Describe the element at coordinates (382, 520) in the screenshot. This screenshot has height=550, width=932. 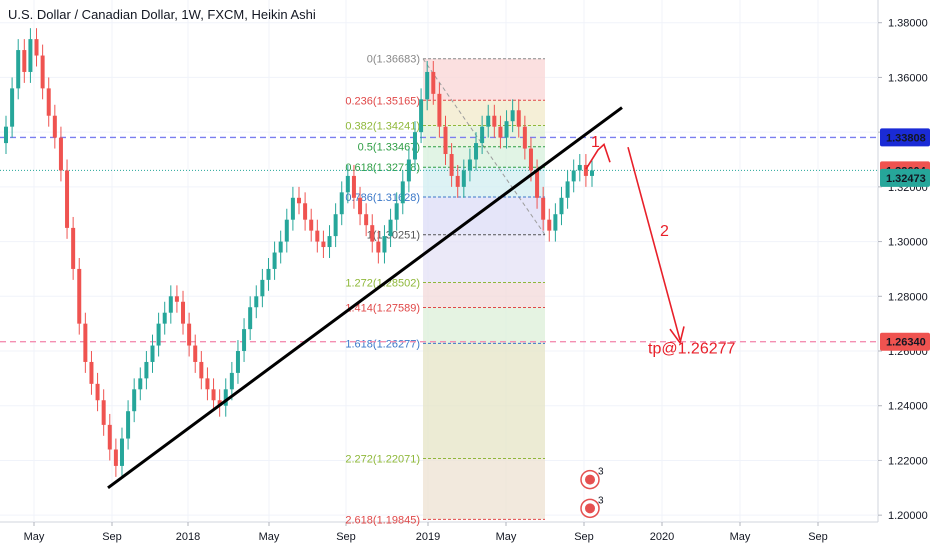
I see `fib-level-label: 2.618(1.19845)` at that location.